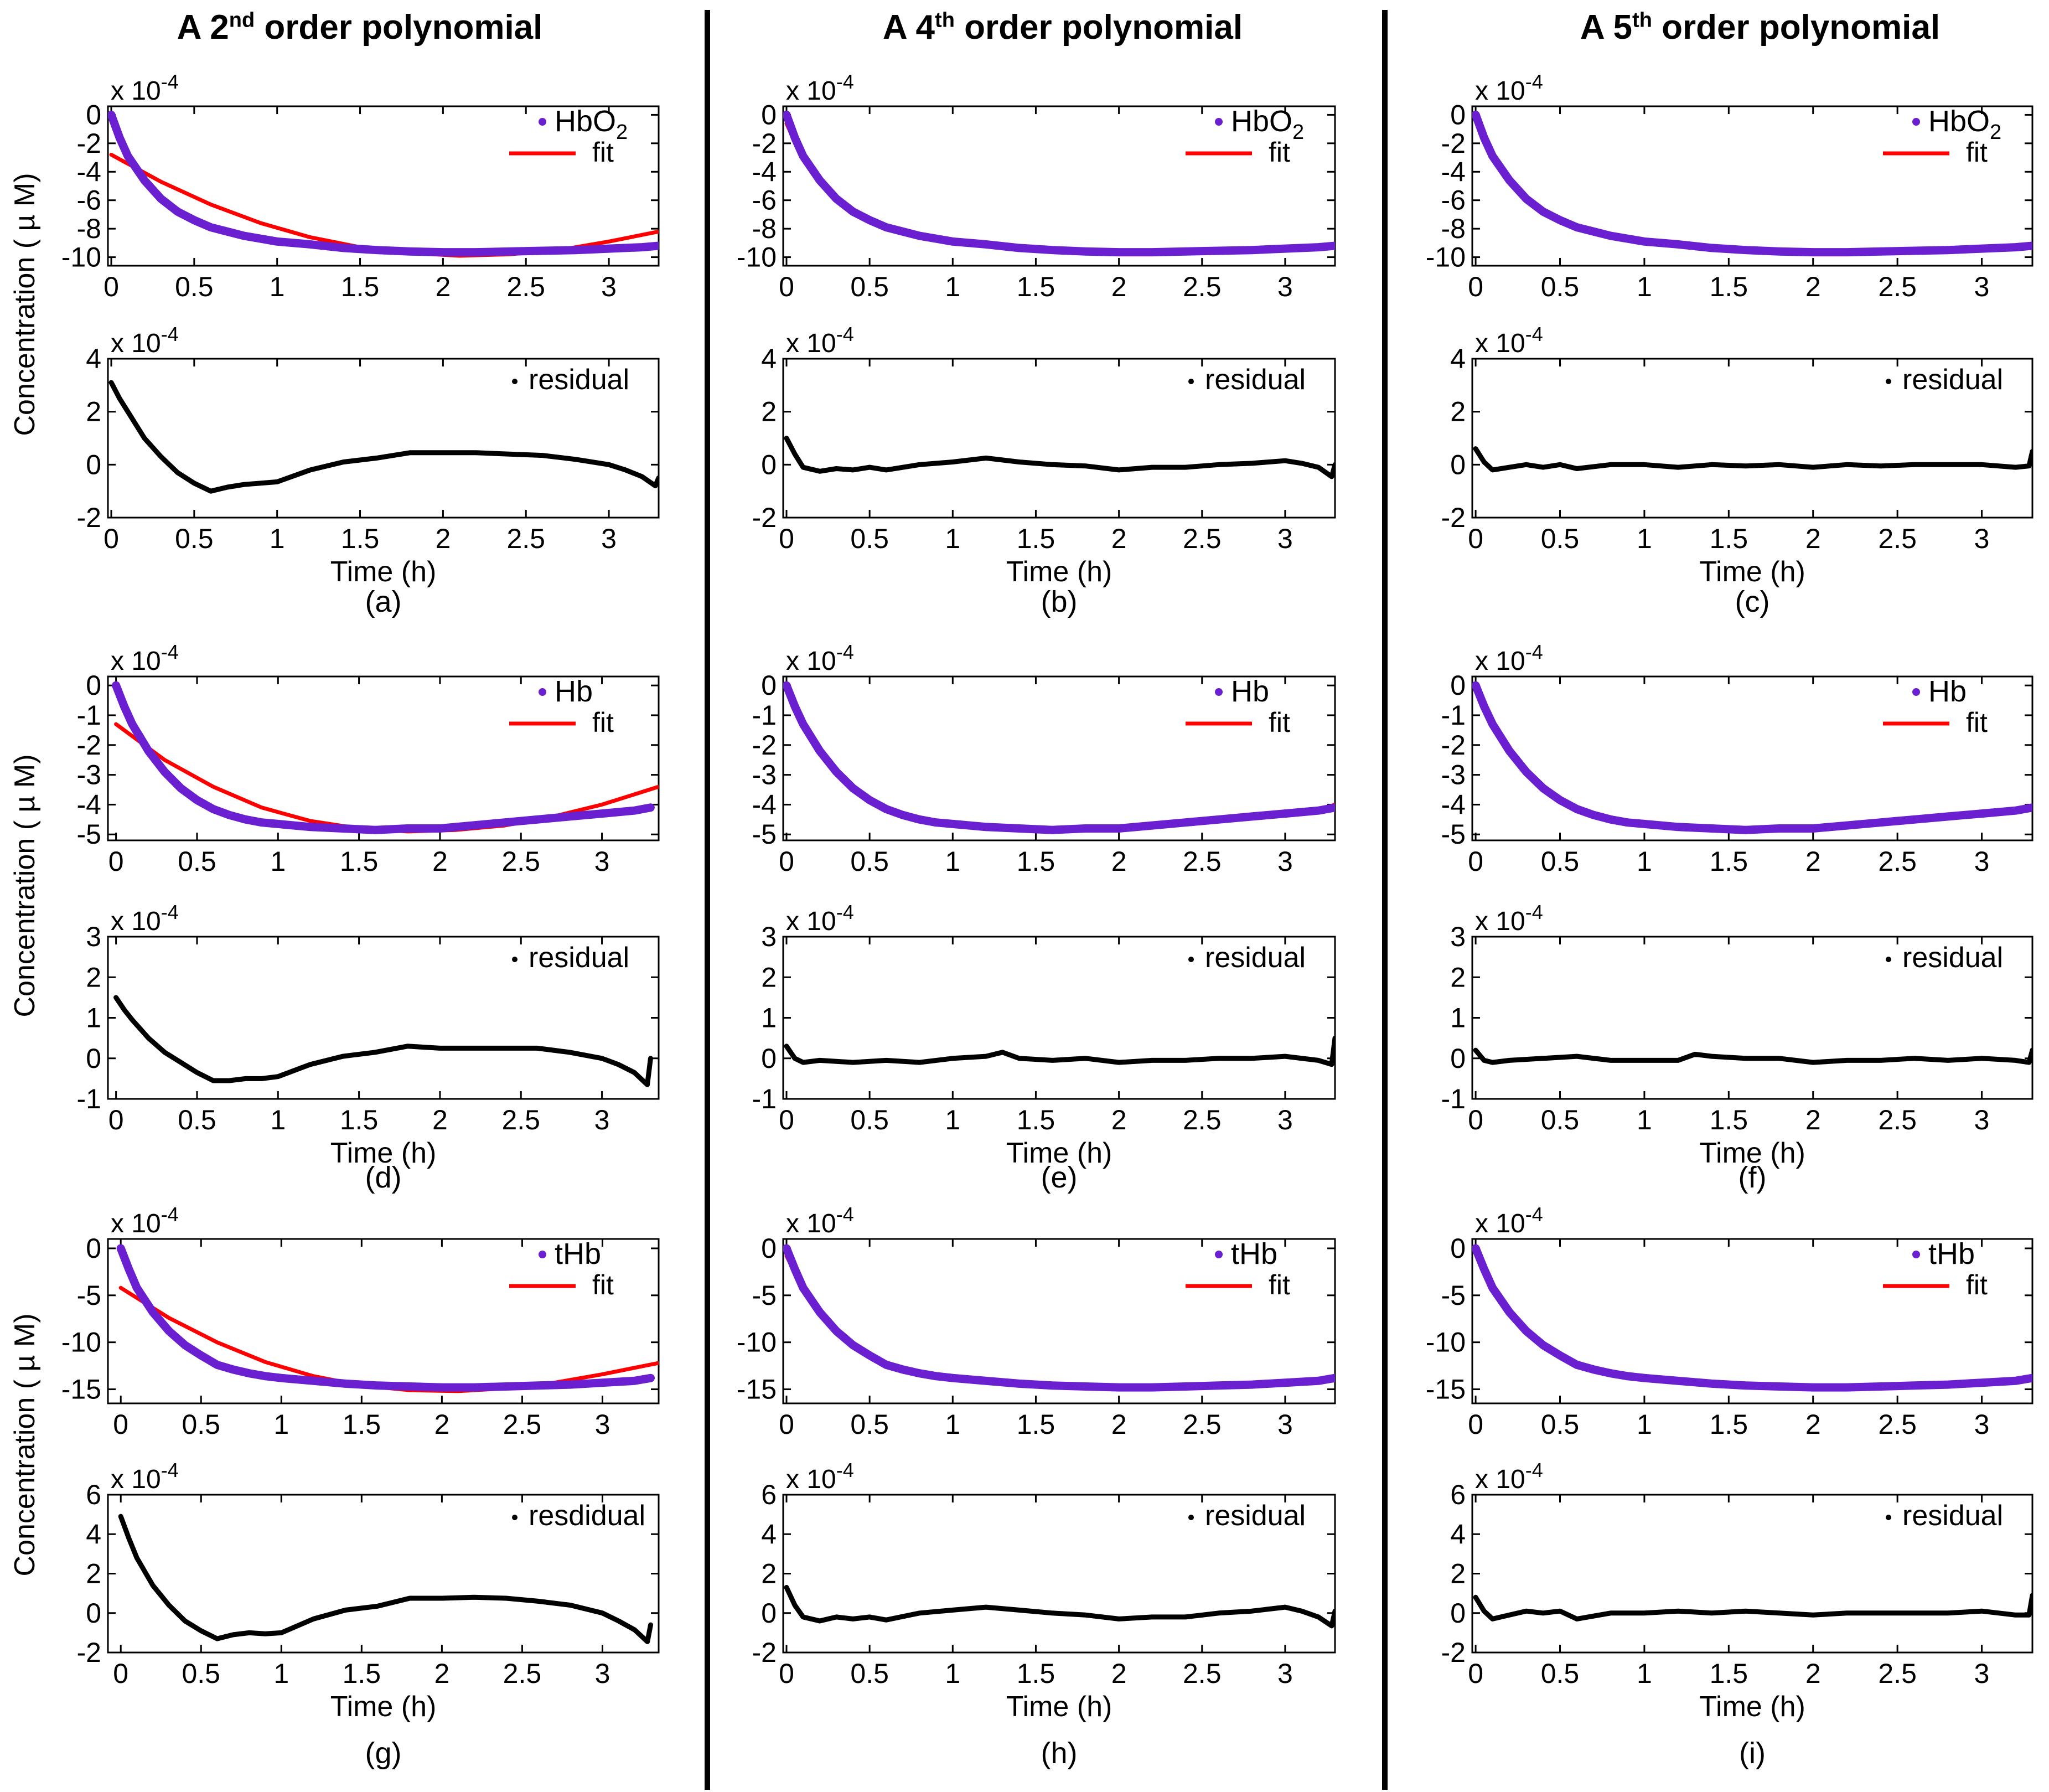 Image resolution: width=2049 pixels, height=1792 pixels. I want to click on panel-f-top-y-tick-label: -1, so click(1453, 715).